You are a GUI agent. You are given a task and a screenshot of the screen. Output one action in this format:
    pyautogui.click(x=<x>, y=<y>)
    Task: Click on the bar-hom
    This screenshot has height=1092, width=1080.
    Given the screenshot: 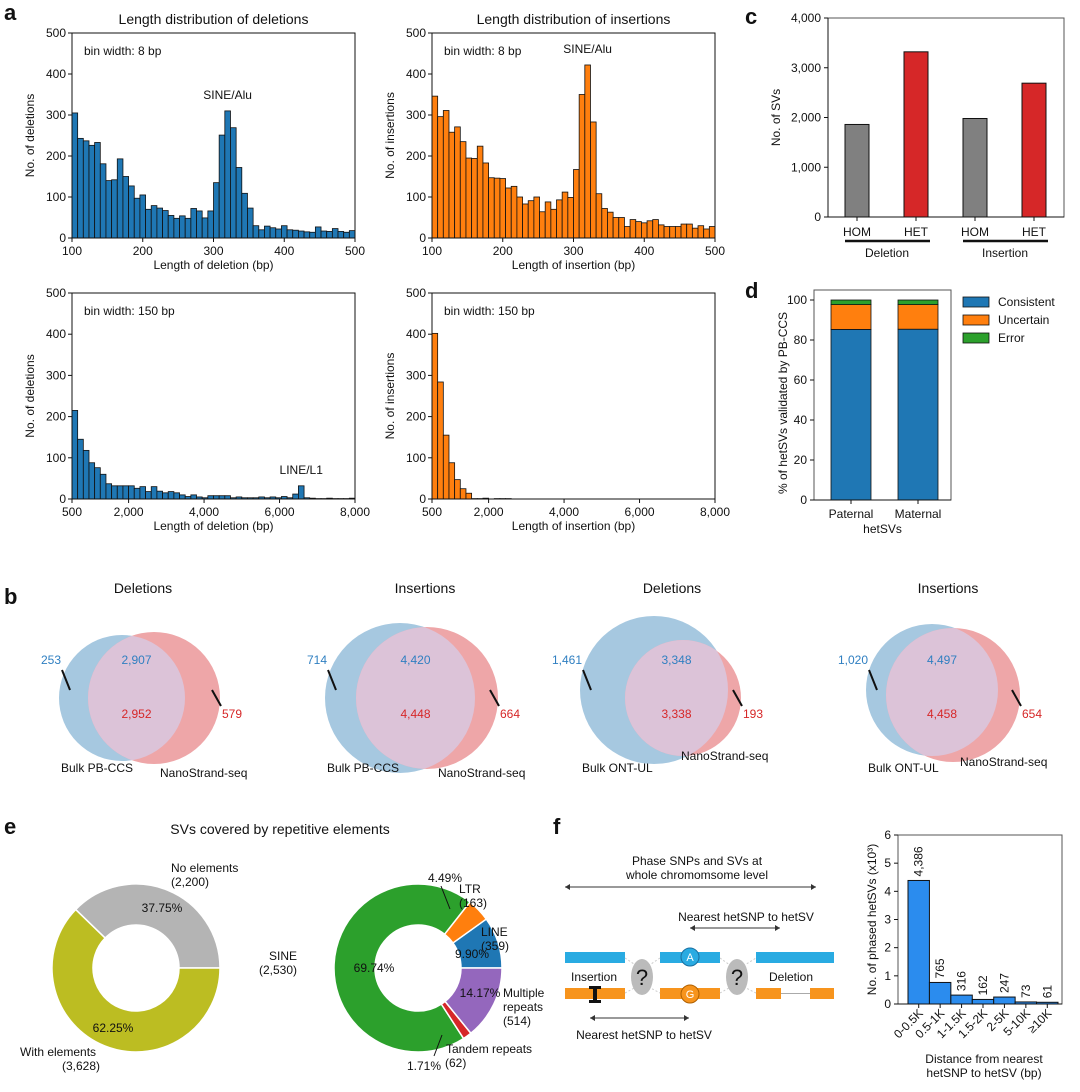 What is the action you would take?
    pyautogui.click(x=857, y=170)
    